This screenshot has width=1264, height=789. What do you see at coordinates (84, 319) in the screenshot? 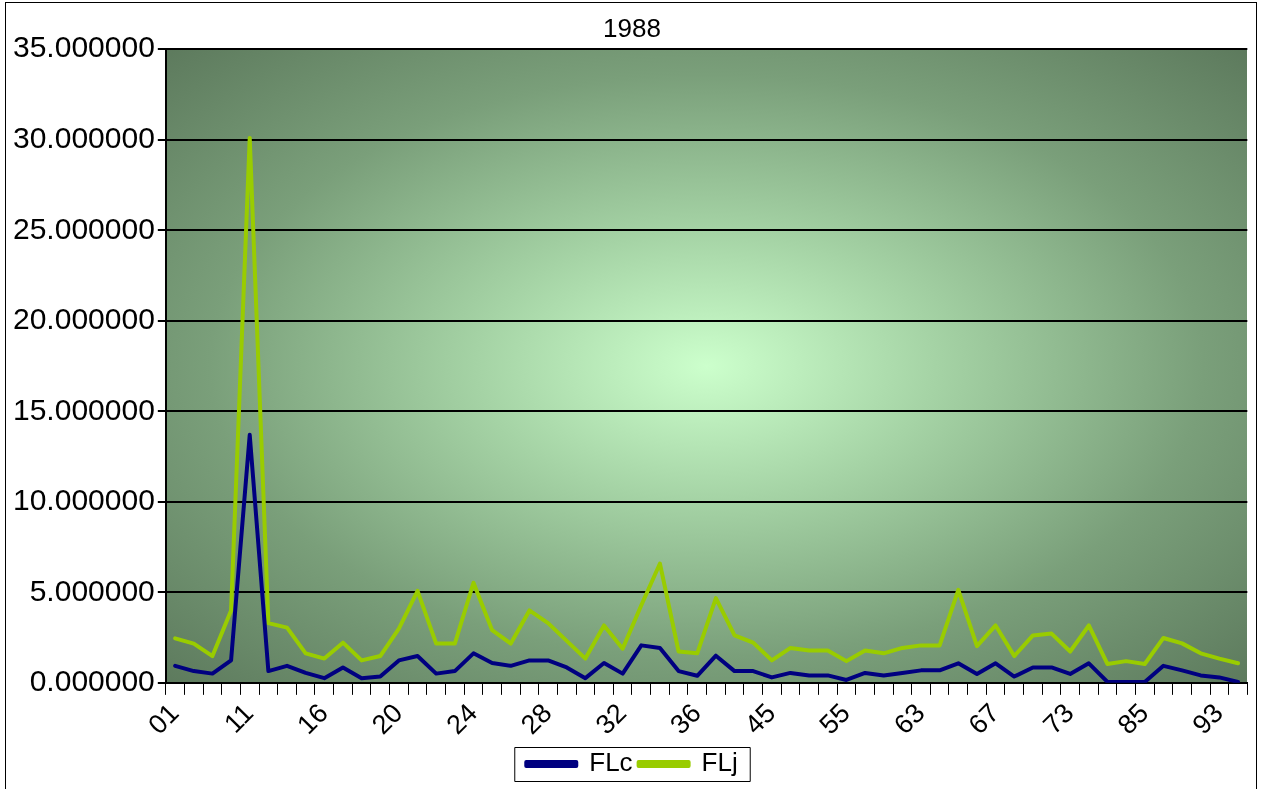
I see `y-tick-label: 20.000000` at bounding box center [84, 319].